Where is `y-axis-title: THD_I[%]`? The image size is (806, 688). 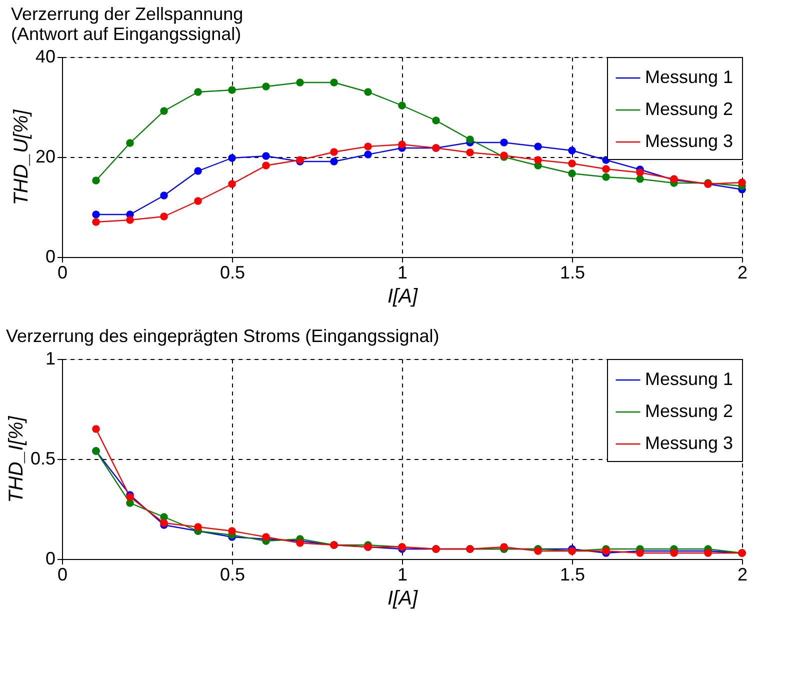 y-axis-title: THD_I[%] is located at coordinates (16, 459).